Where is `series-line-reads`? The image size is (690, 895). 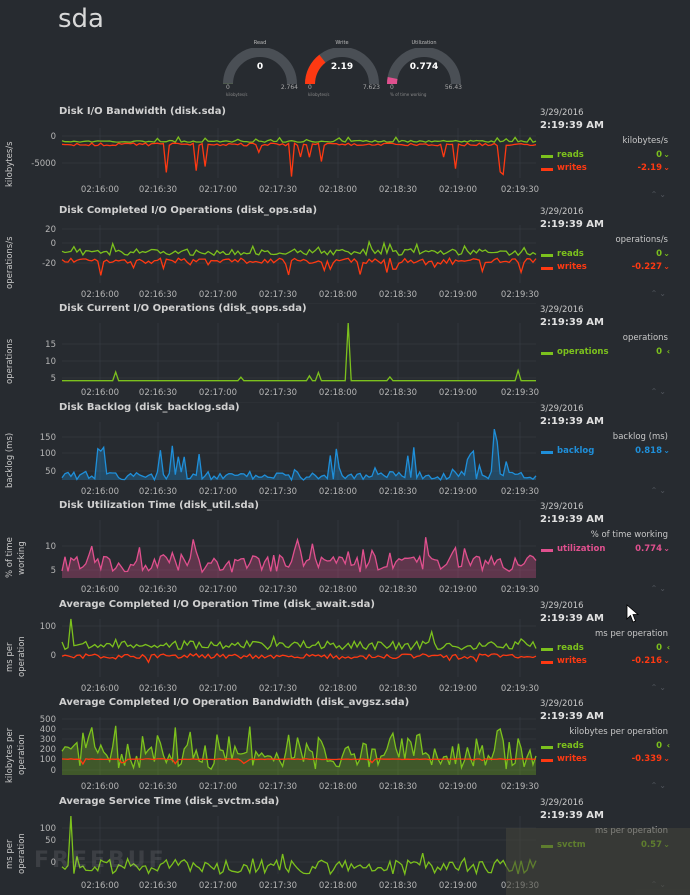 series-line-reads is located at coordinates (299, 634).